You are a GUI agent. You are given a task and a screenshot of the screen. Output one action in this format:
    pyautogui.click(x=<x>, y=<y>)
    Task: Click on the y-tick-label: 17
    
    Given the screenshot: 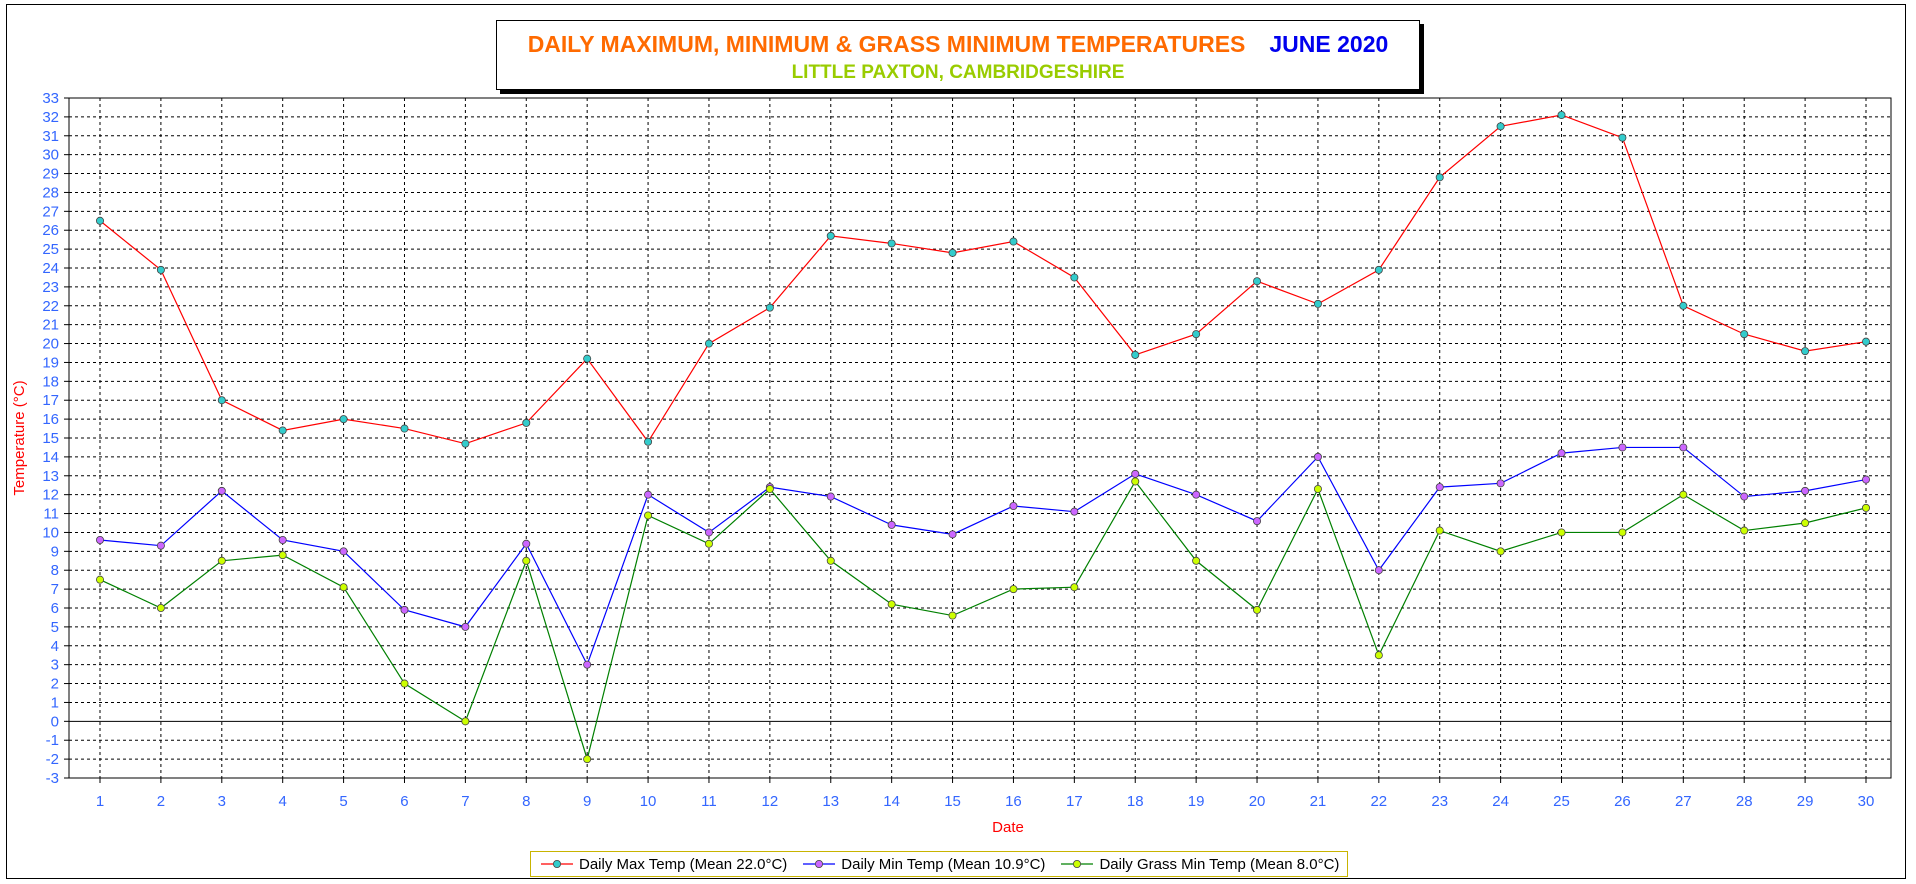 What is the action you would take?
    pyautogui.click(x=50, y=400)
    